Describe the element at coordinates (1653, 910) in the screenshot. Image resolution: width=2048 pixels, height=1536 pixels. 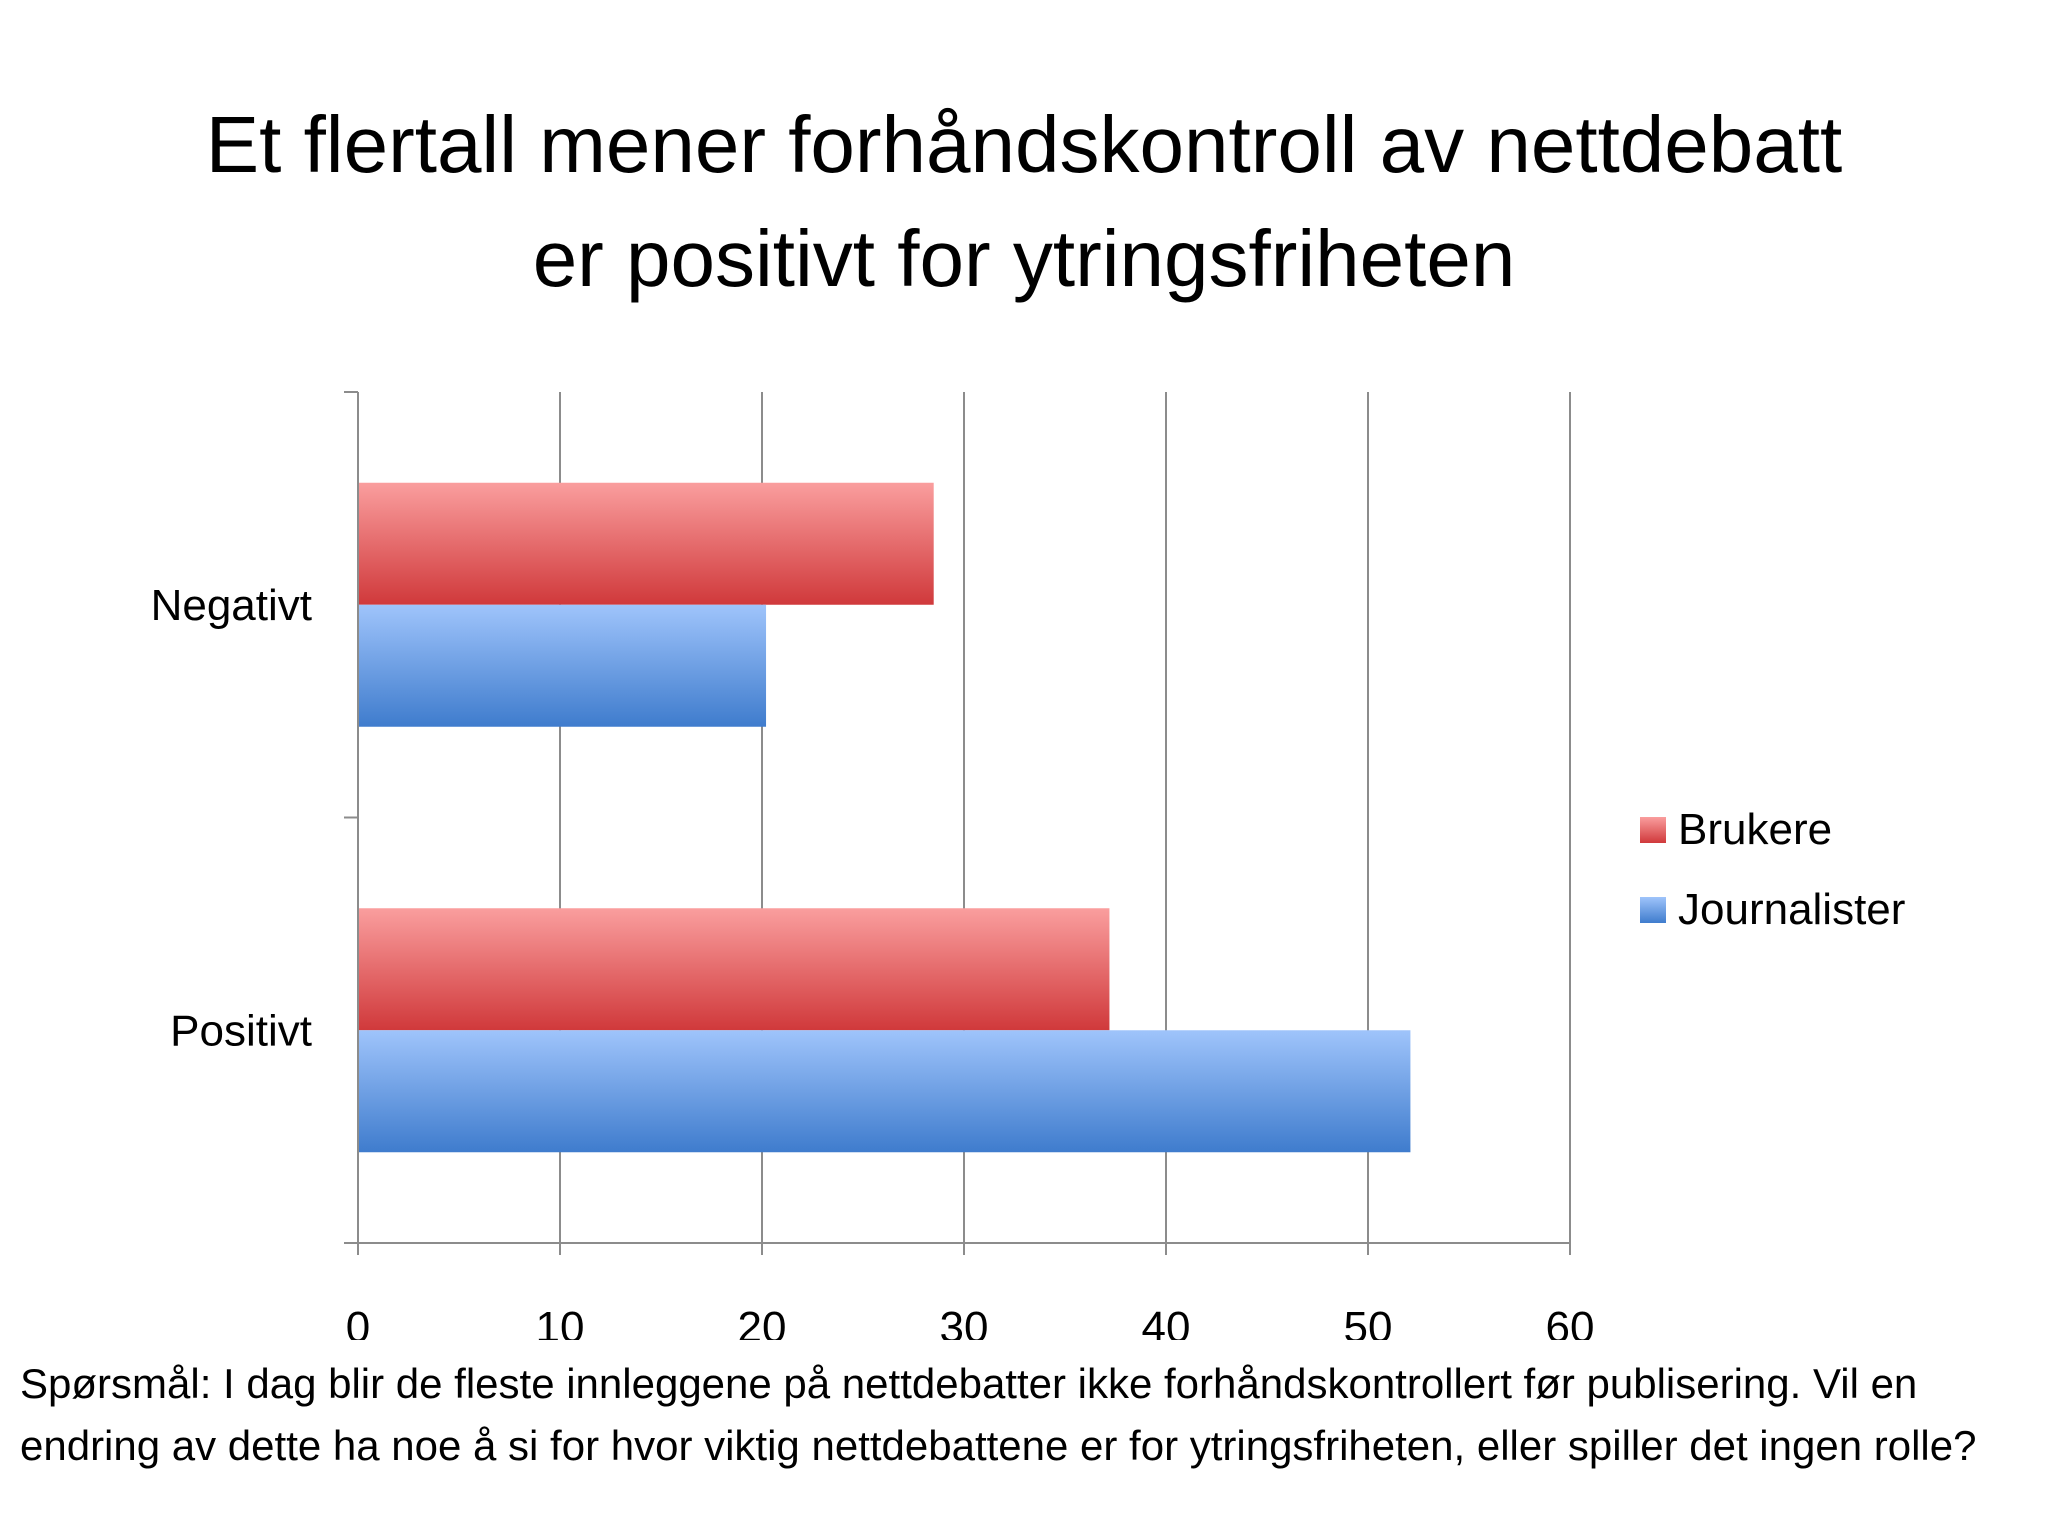
I see `legend-swatch-journalister` at that location.